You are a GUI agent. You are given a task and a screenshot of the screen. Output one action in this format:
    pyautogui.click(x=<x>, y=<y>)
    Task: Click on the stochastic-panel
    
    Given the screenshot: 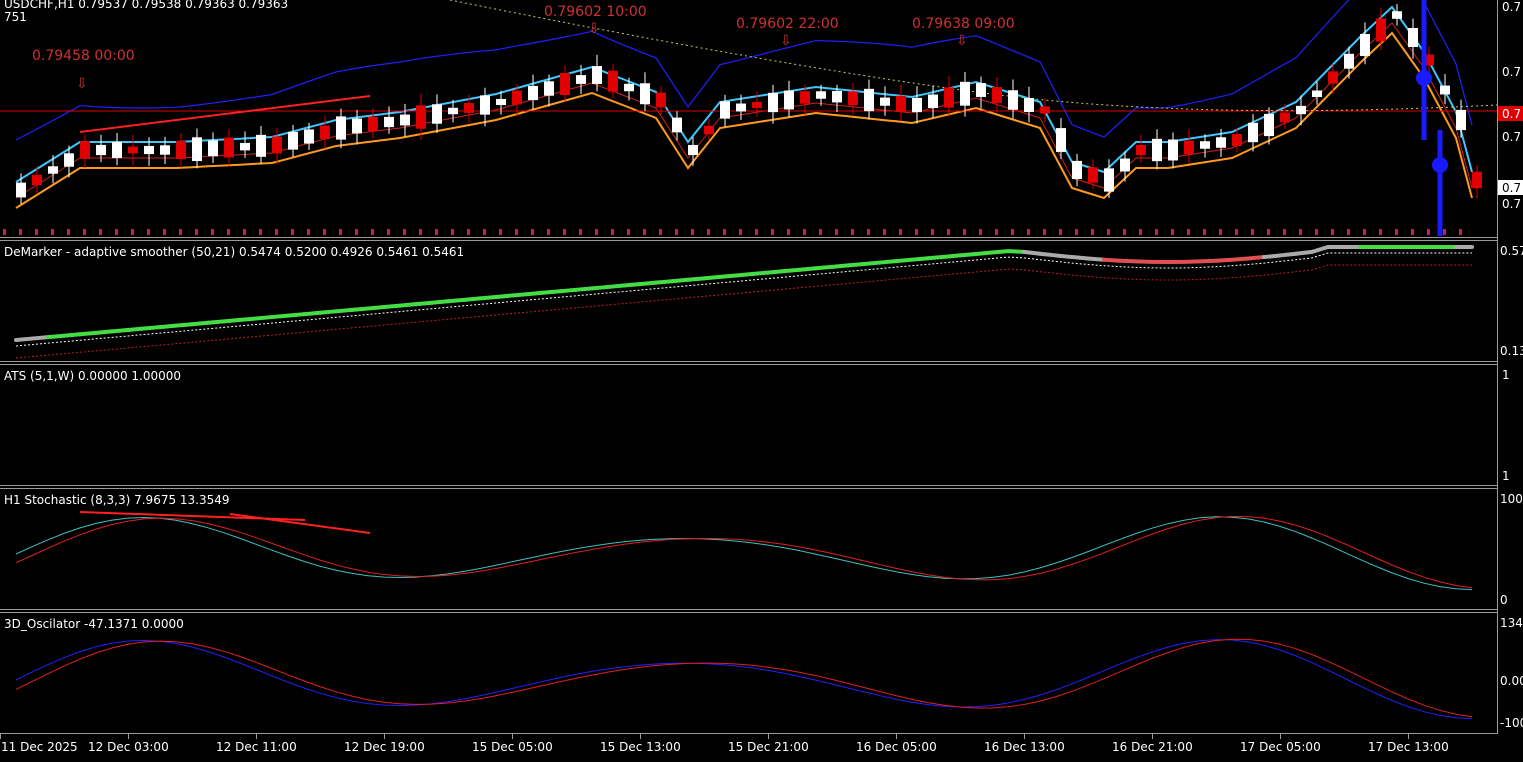 What is the action you would take?
    pyautogui.click(x=744, y=551)
    